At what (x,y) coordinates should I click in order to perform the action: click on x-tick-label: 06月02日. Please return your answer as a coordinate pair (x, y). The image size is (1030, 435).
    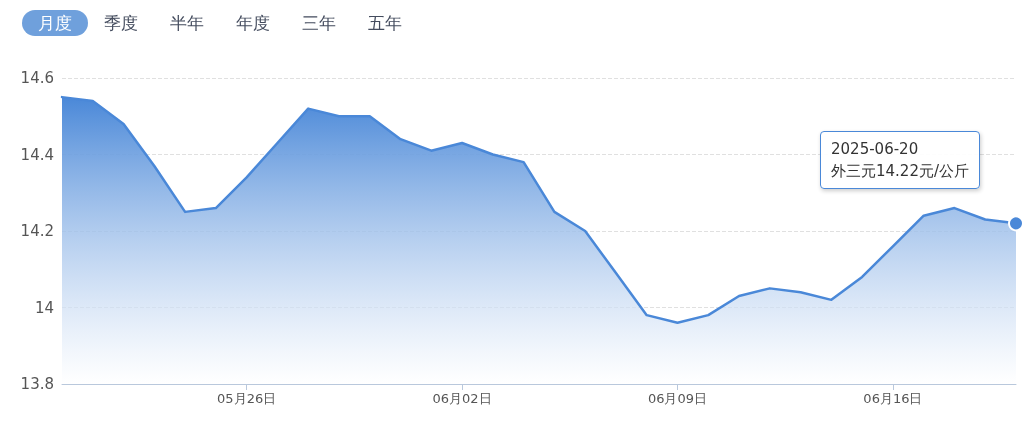
    Looking at the image, I should click on (462, 398).